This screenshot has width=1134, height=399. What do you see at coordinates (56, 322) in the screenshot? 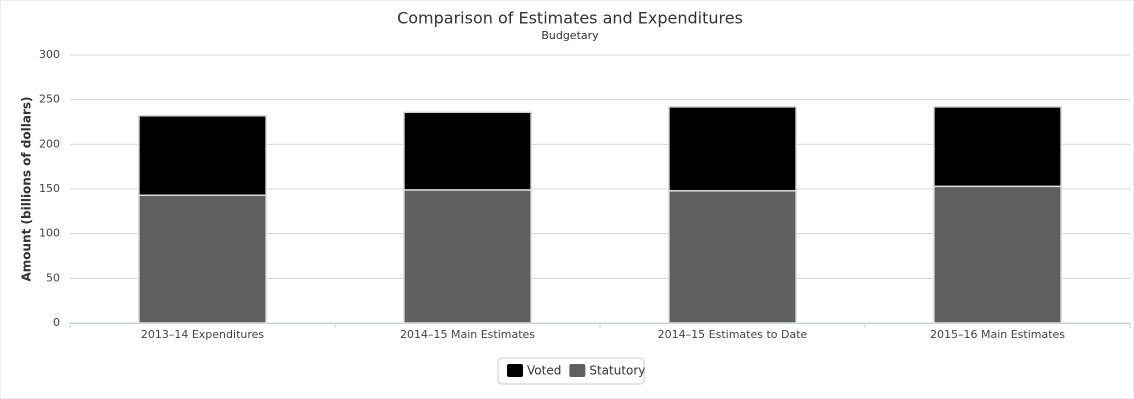
I see `y-tick-label: 0` at bounding box center [56, 322].